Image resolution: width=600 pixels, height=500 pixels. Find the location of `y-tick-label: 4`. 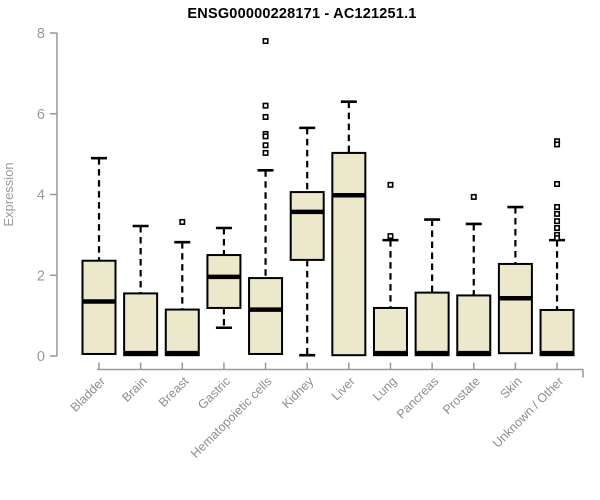

y-tick-label: 4 is located at coordinates (41, 196).